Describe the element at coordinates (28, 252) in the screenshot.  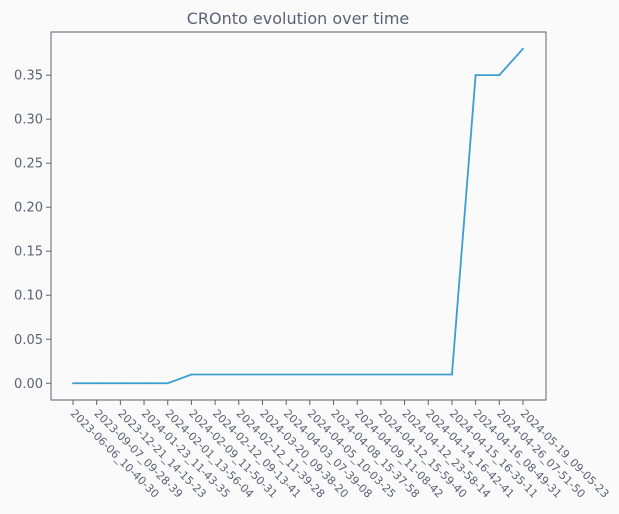
I see `y-tick-label: 0.15` at that location.